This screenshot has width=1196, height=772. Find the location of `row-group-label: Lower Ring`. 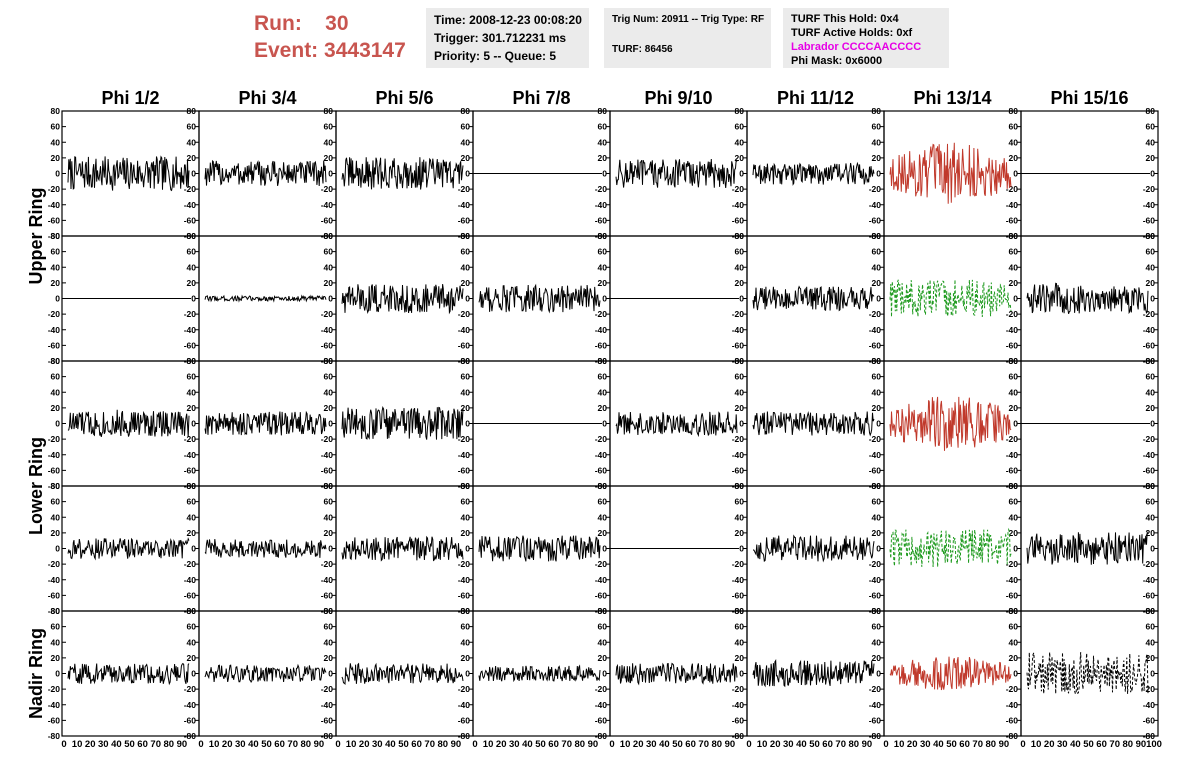

row-group-label: Lower Ring is located at coordinates (36, 486).